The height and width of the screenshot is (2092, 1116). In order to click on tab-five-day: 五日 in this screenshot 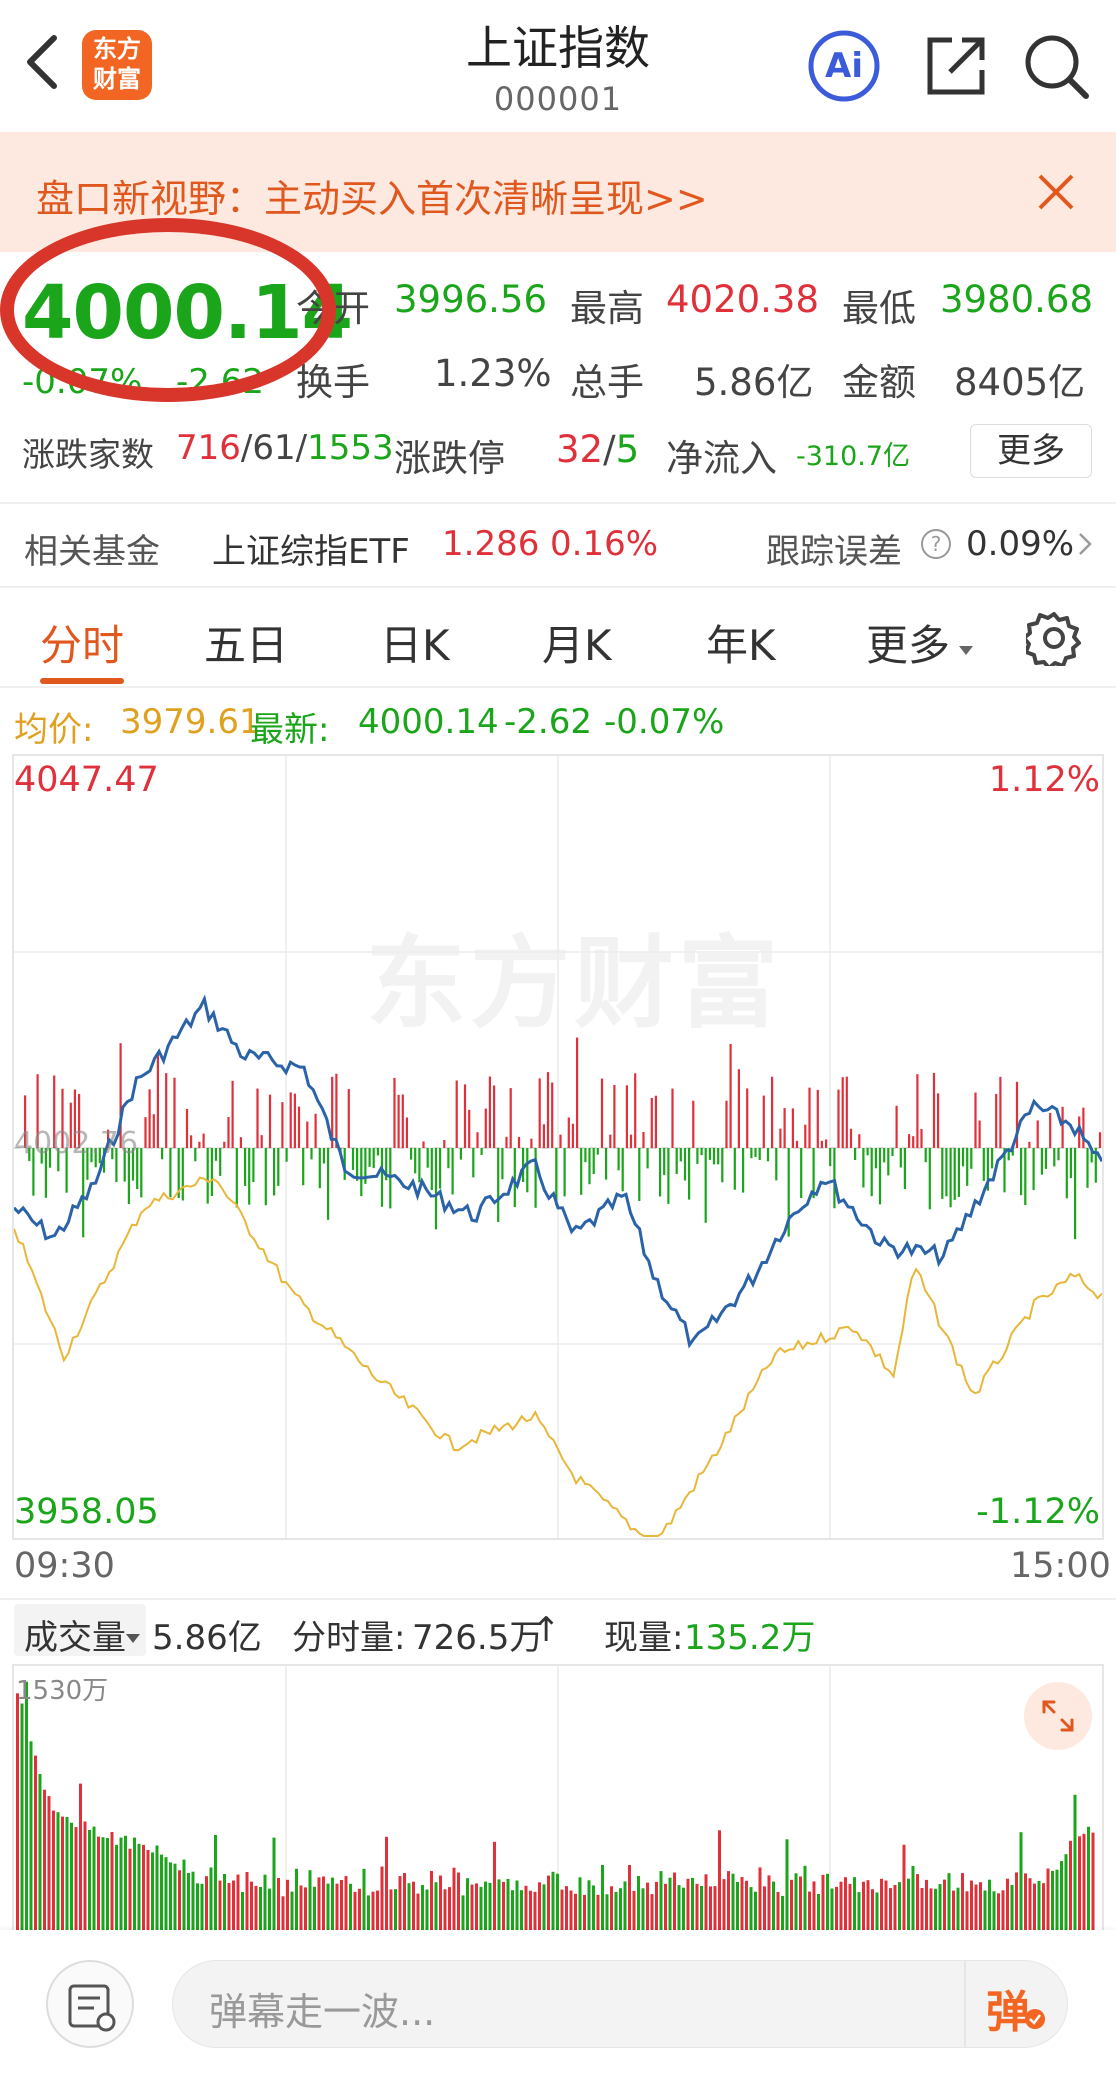, I will do `click(246, 645)`.